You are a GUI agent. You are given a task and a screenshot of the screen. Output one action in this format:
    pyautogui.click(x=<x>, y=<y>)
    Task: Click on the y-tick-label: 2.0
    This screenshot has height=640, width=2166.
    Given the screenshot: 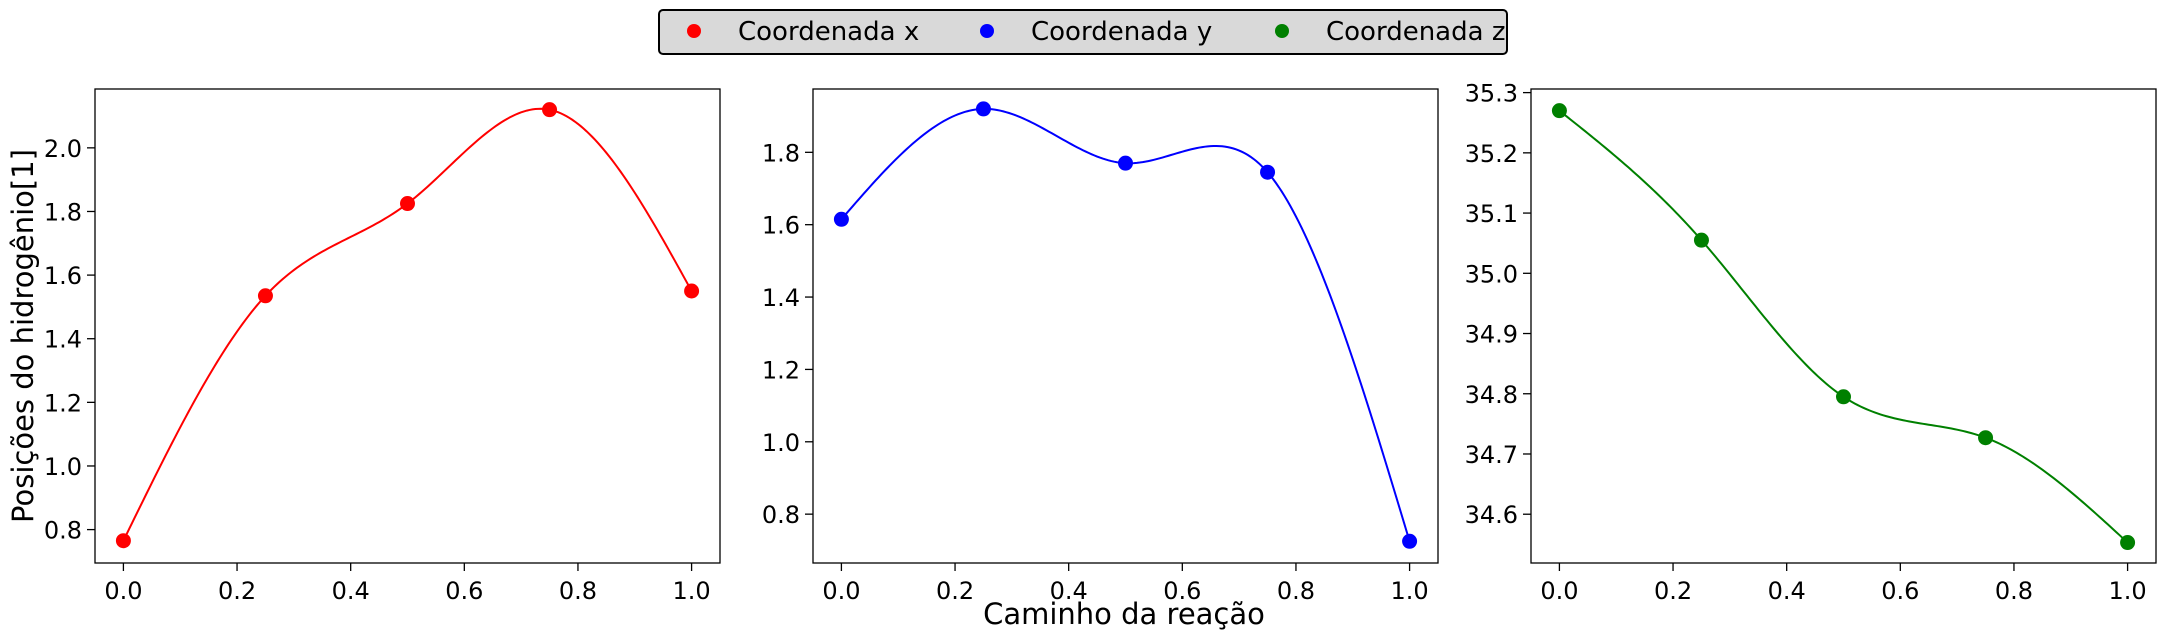 What is the action you would take?
    pyautogui.click(x=63, y=149)
    